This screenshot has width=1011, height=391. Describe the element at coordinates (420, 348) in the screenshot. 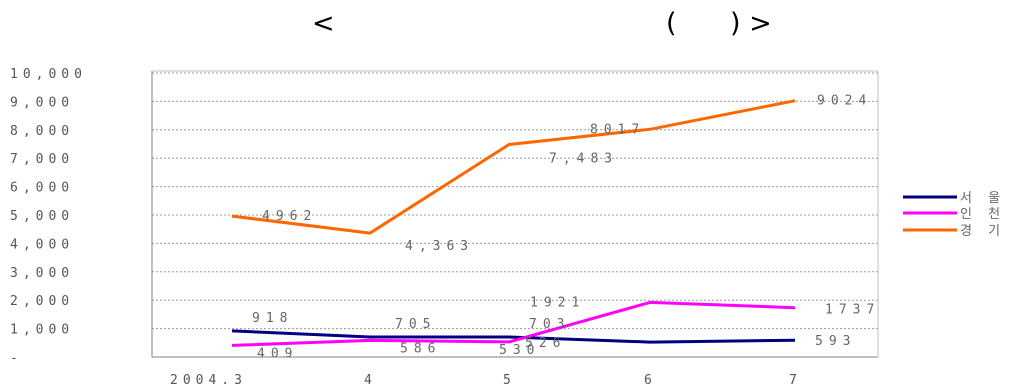

I see `data-label: 586` at that location.